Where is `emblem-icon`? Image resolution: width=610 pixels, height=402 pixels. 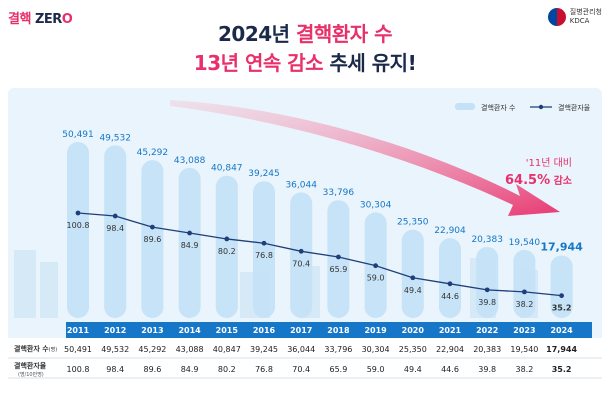
emblem-icon is located at coordinates (556, 17).